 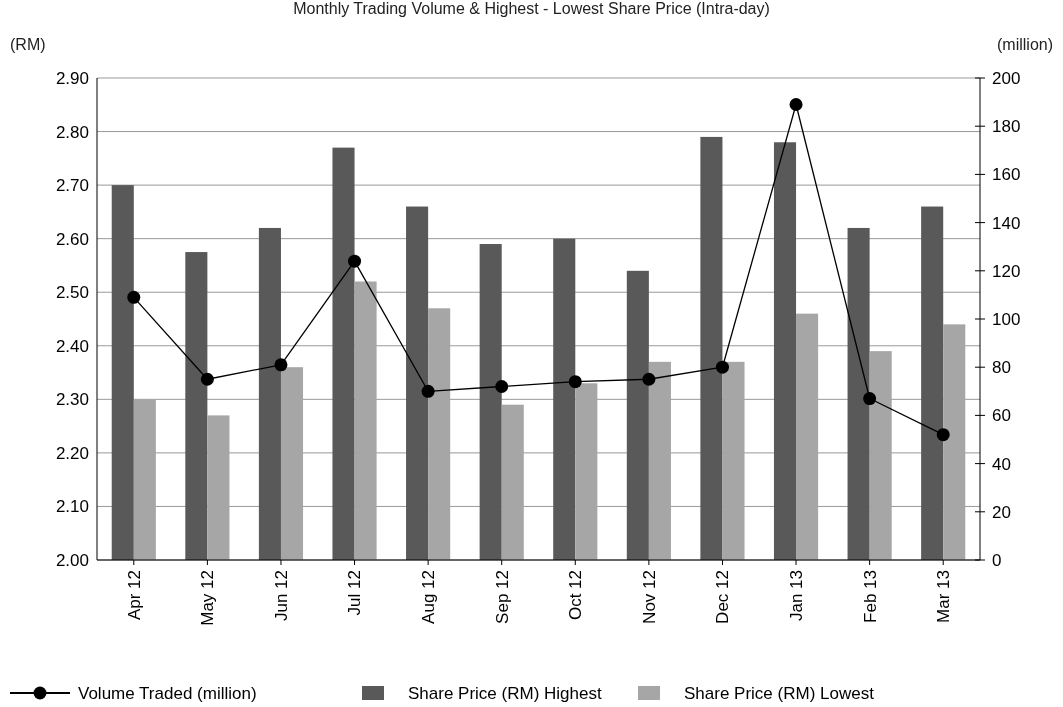 What do you see at coordinates (72, 293) in the screenshot?
I see `y-tick-label: 2.50` at bounding box center [72, 293].